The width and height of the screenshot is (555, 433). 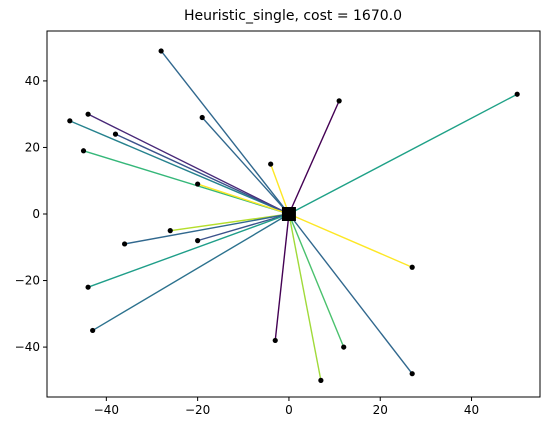 I want to click on depot-marker, so click(x=288, y=214).